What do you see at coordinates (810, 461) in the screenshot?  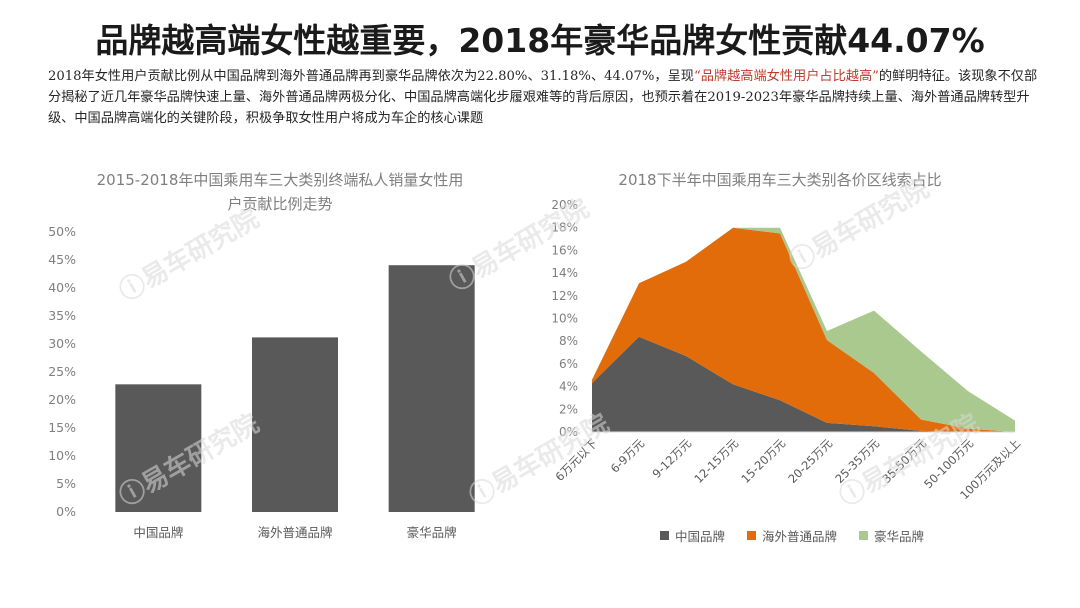 I see `x-tick-label: 20-25万元` at bounding box center [810, 461].